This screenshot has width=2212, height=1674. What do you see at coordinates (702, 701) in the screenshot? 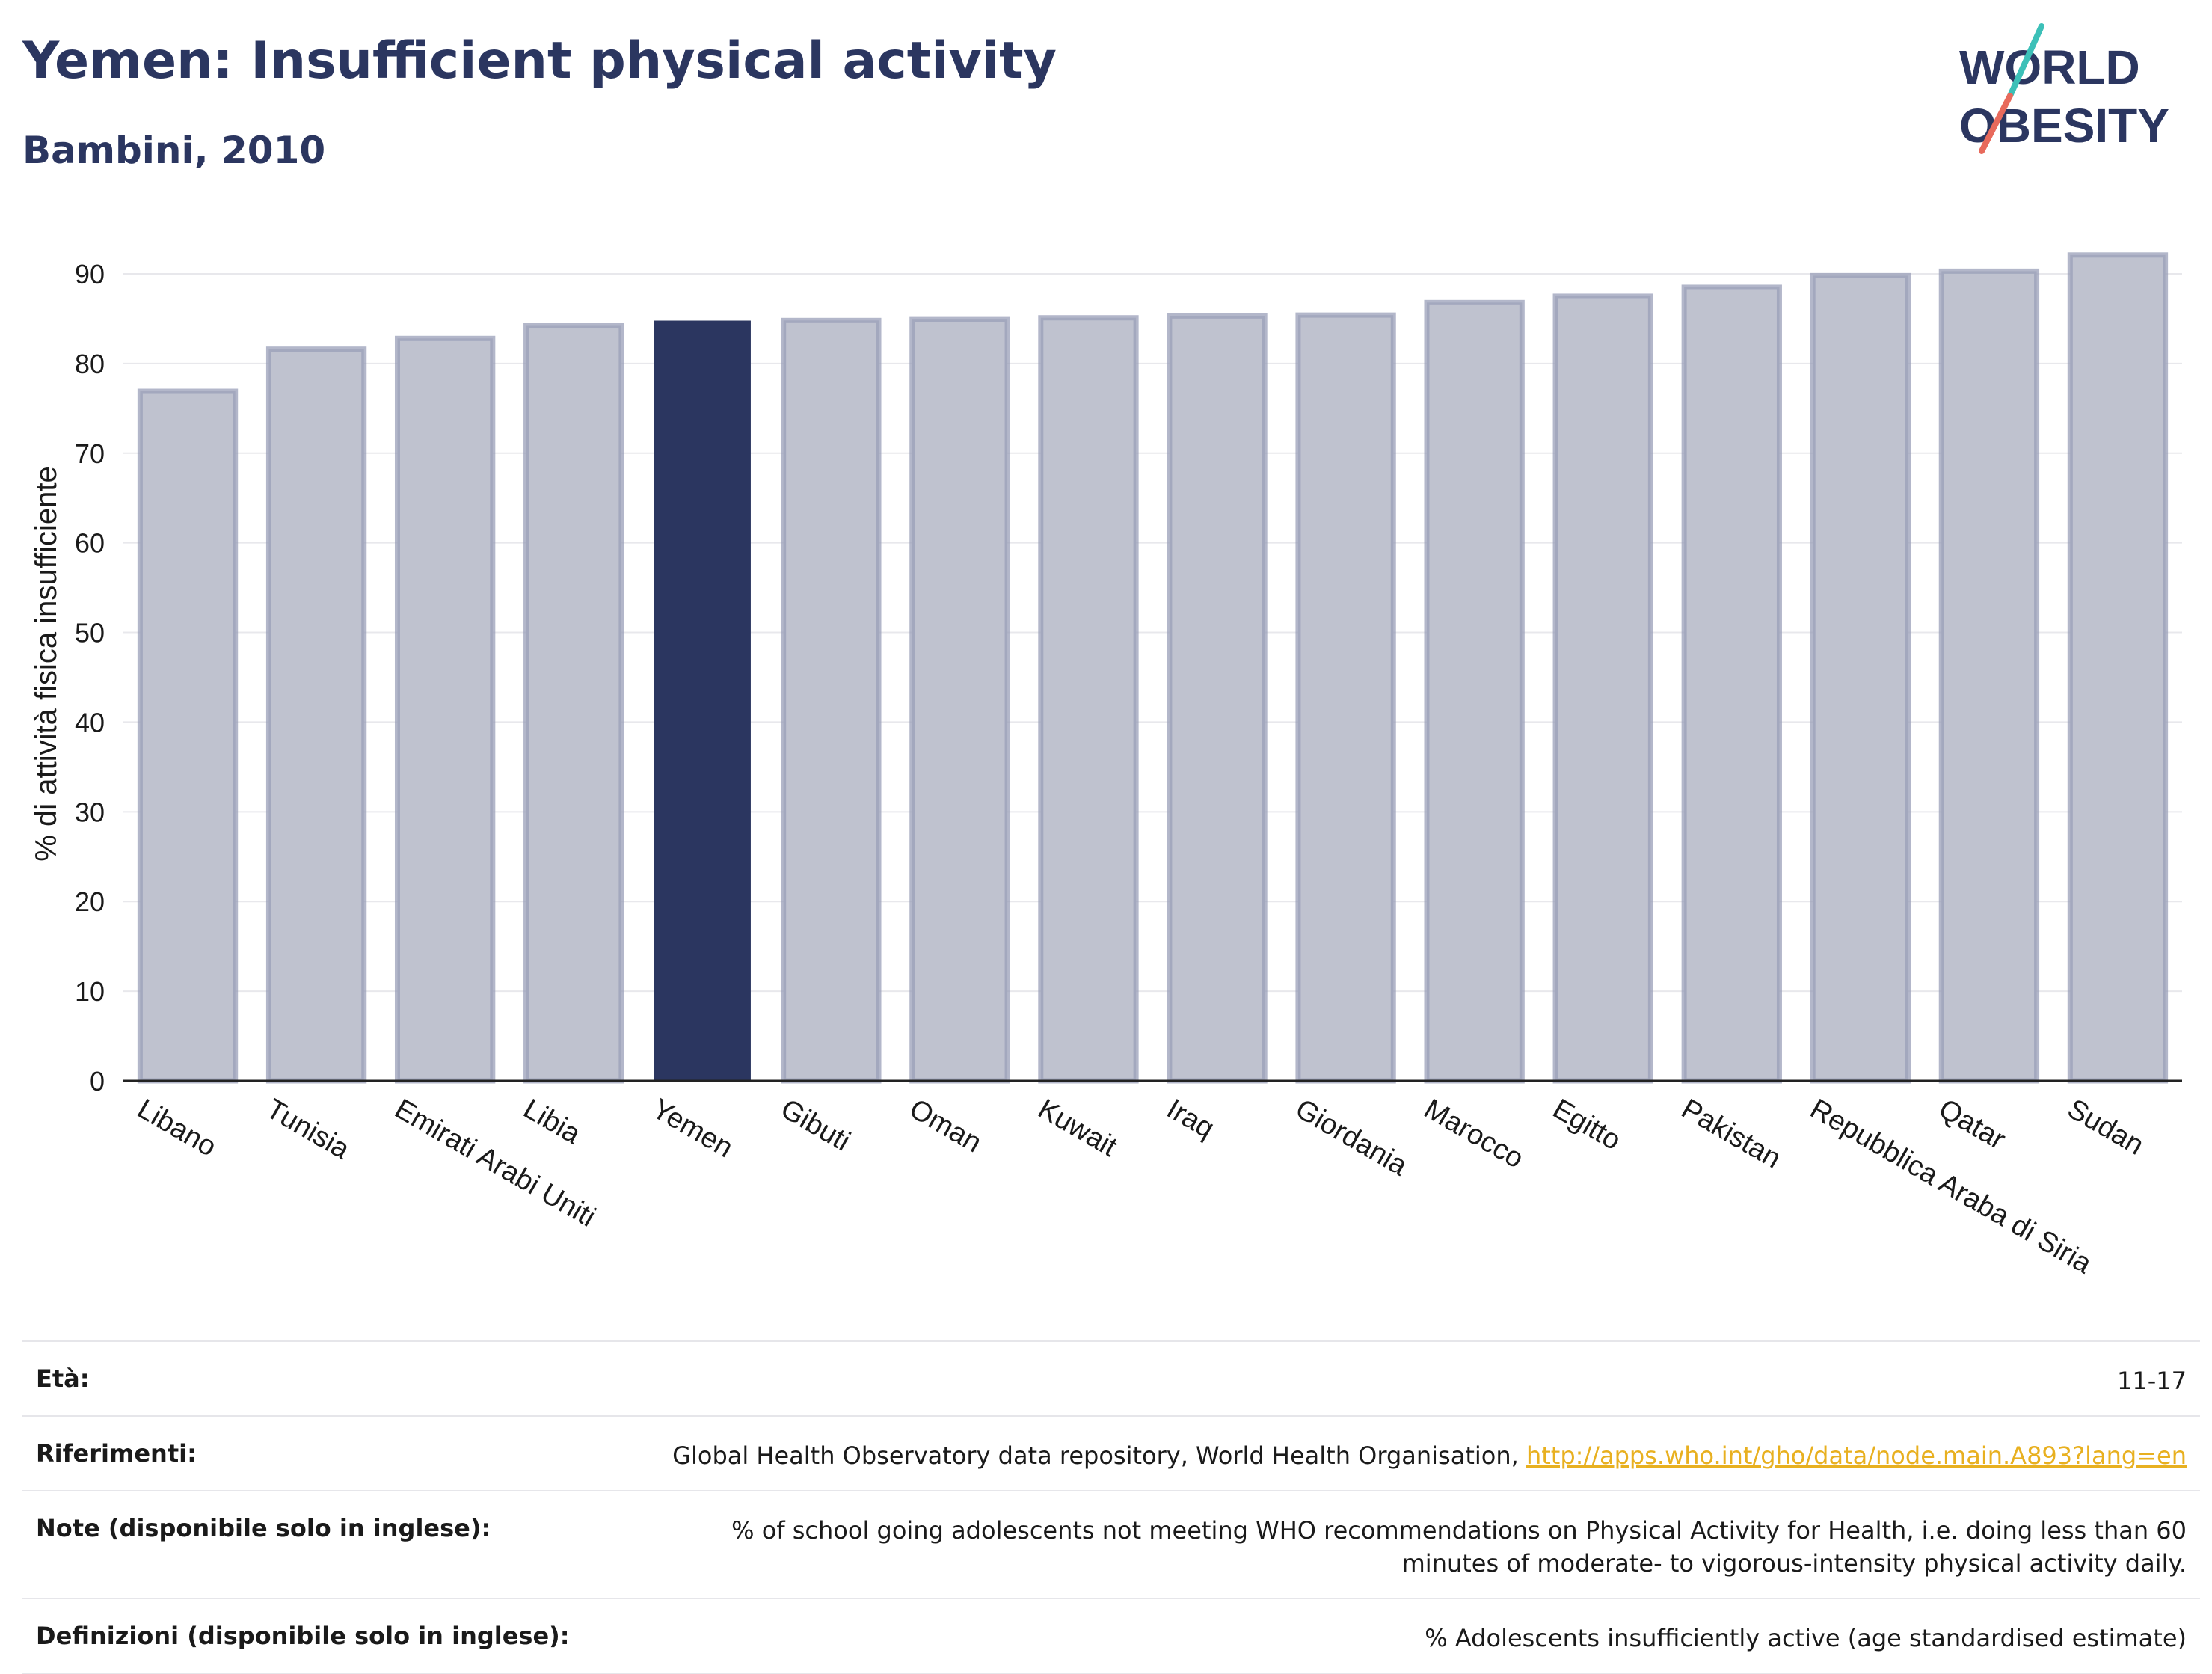
I see `bar-yemen` at bounding box center [702, 701].